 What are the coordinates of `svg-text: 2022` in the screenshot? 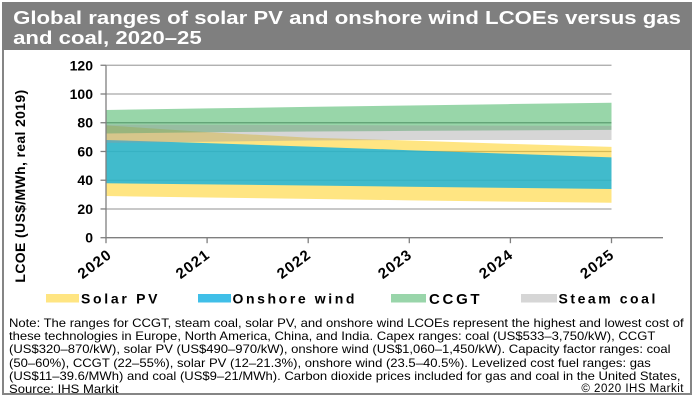 It's located at (294, 264).